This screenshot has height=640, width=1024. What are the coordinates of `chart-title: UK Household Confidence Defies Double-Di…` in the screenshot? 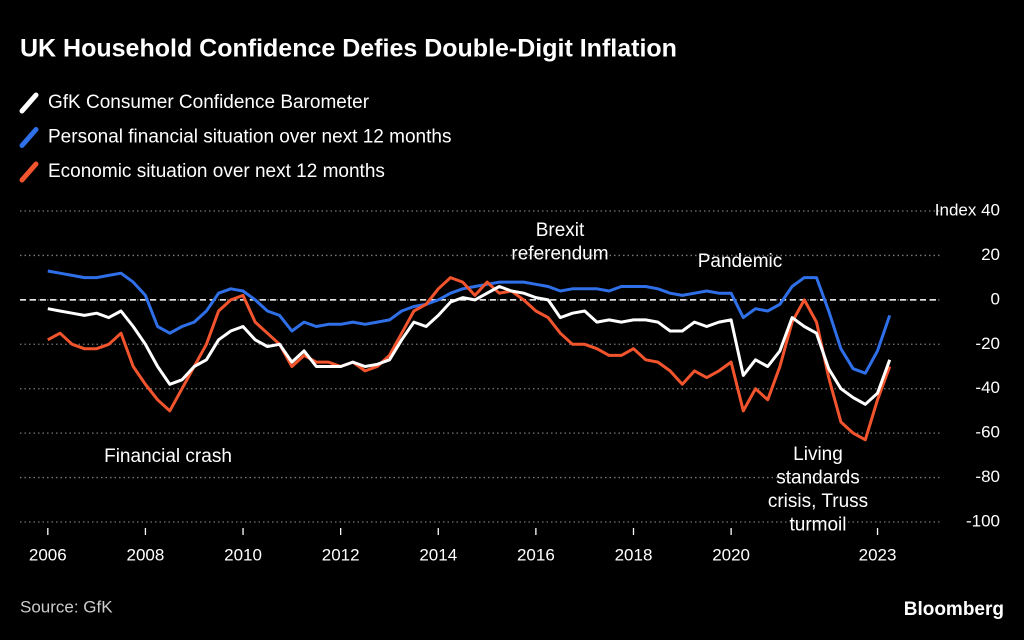 It's located at (348, 49).